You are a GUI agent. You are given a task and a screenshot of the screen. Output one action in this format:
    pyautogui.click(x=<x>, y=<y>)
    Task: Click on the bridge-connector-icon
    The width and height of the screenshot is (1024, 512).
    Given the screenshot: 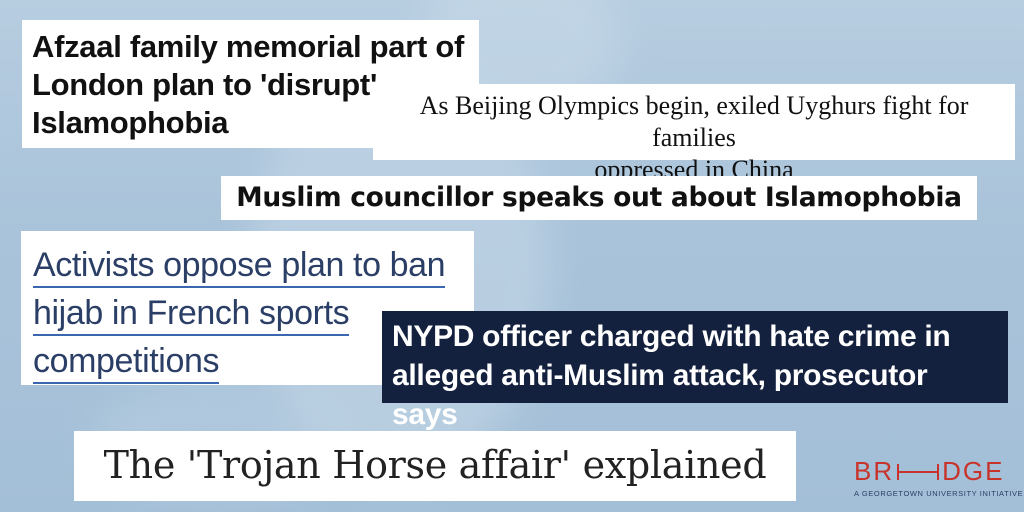 What is the action you would take?
    pyautogui.click(x=918, y=472)
    